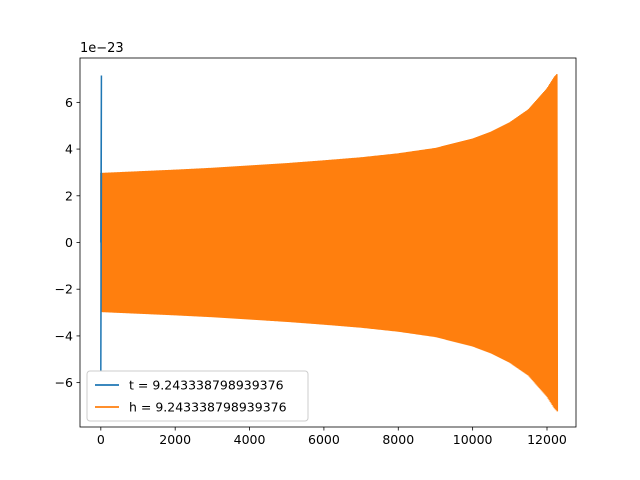 This screenshot has width=640, height=480. I want to click on y-tick-label: −4, so click(64, 335).